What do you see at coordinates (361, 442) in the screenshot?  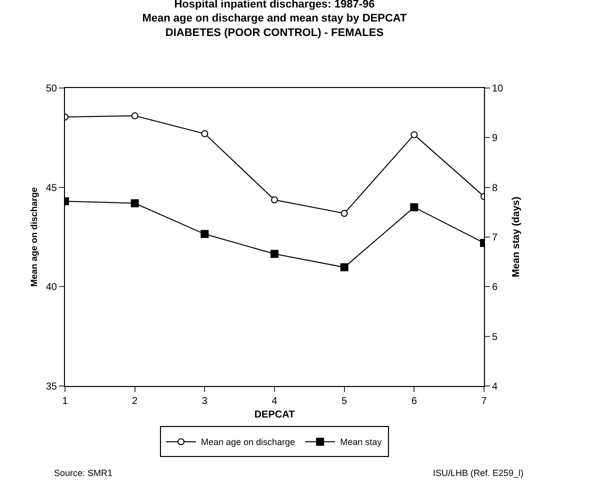 I see `legend-label: Mean stay` at bounding box center [361, 442].